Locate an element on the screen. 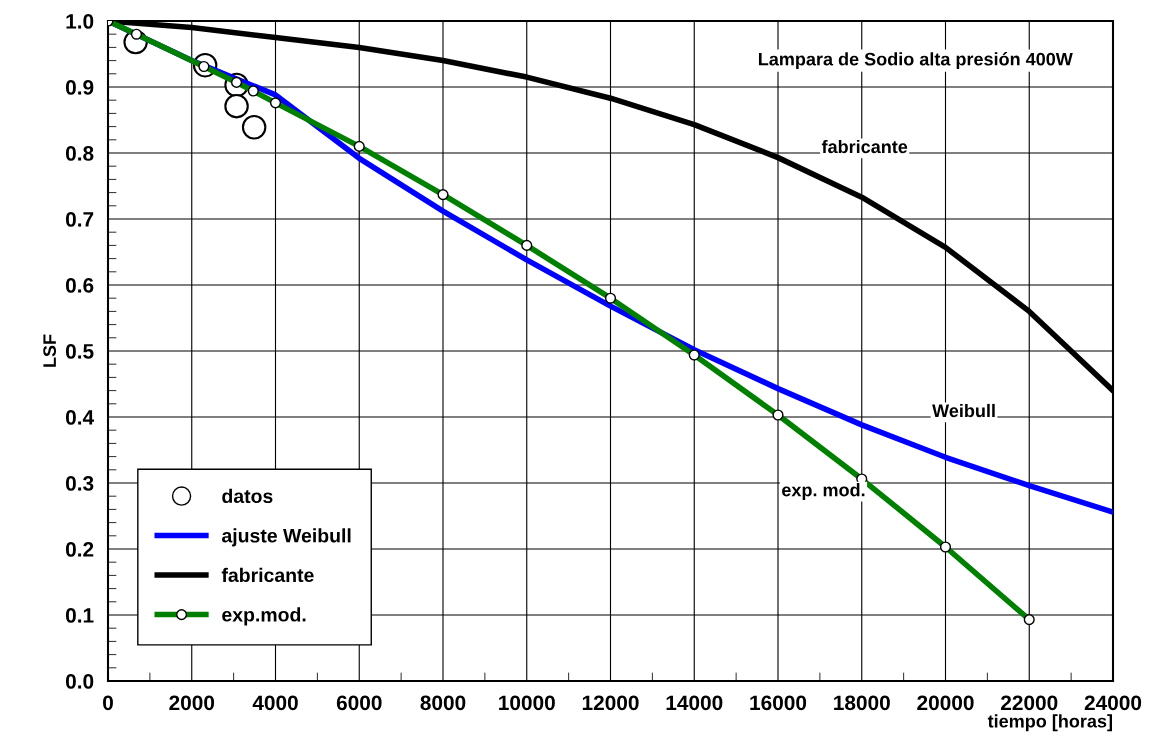 The width and height of the screenshot is (1154, 755). y-tick-label: 0.5 is located at coordinates (79, 351).